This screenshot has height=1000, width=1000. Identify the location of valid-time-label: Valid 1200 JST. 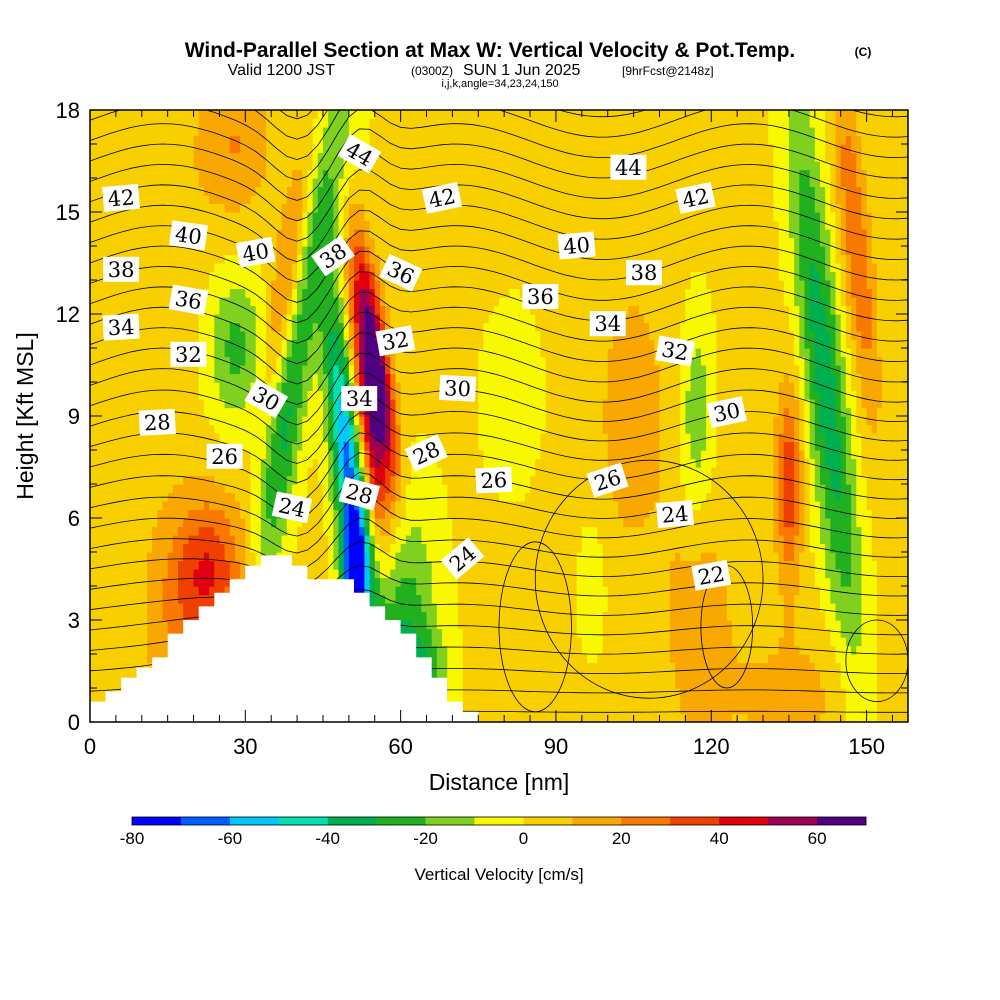
(282, 70).